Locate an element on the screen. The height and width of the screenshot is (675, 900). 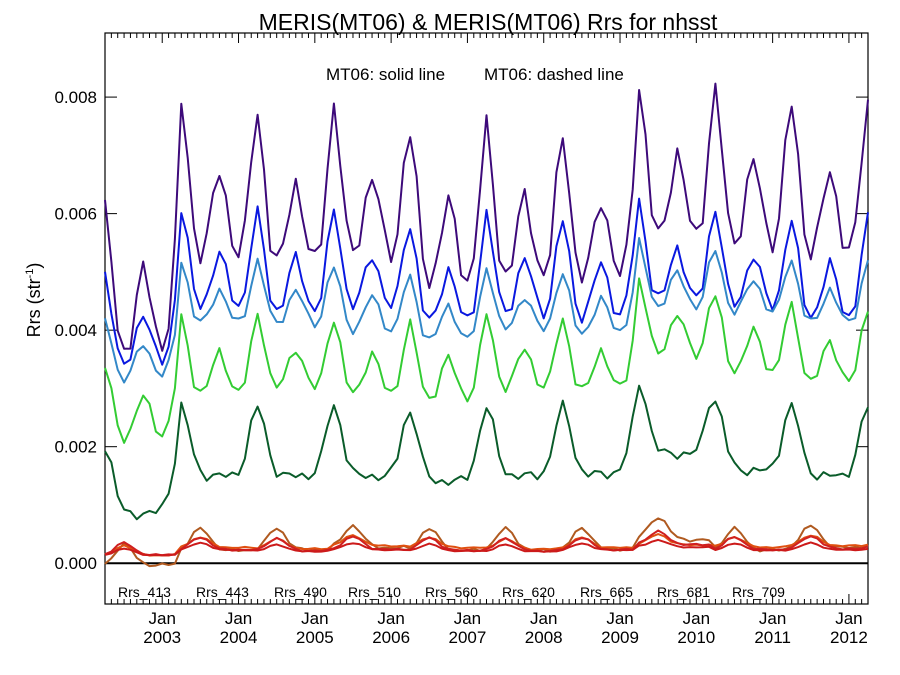
annotation-solid-line: MT06: solid line is located at coordinates (385, 74).